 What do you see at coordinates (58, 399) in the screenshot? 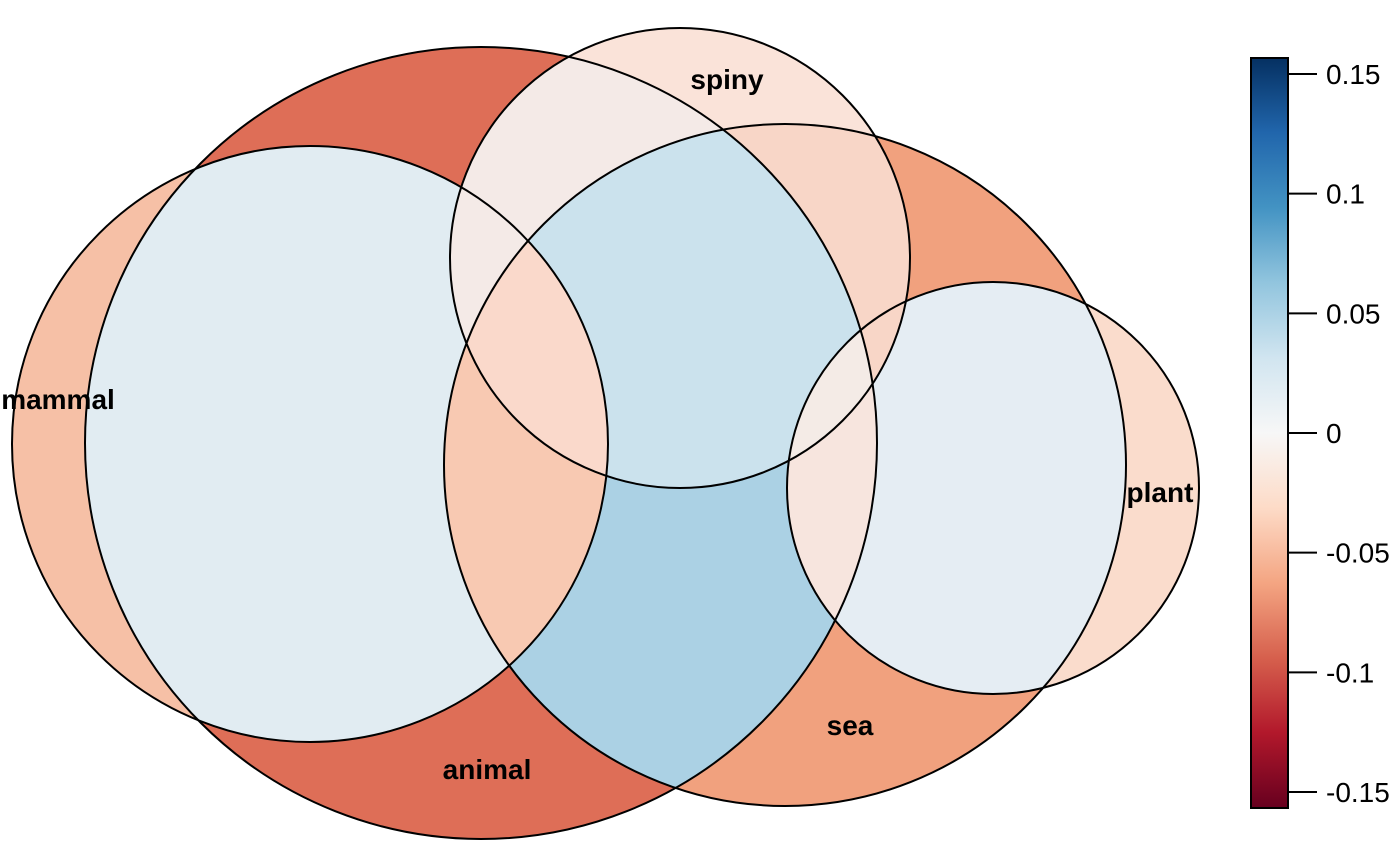
I see `label-mammal: mammal` at bounding box center [58, 399].